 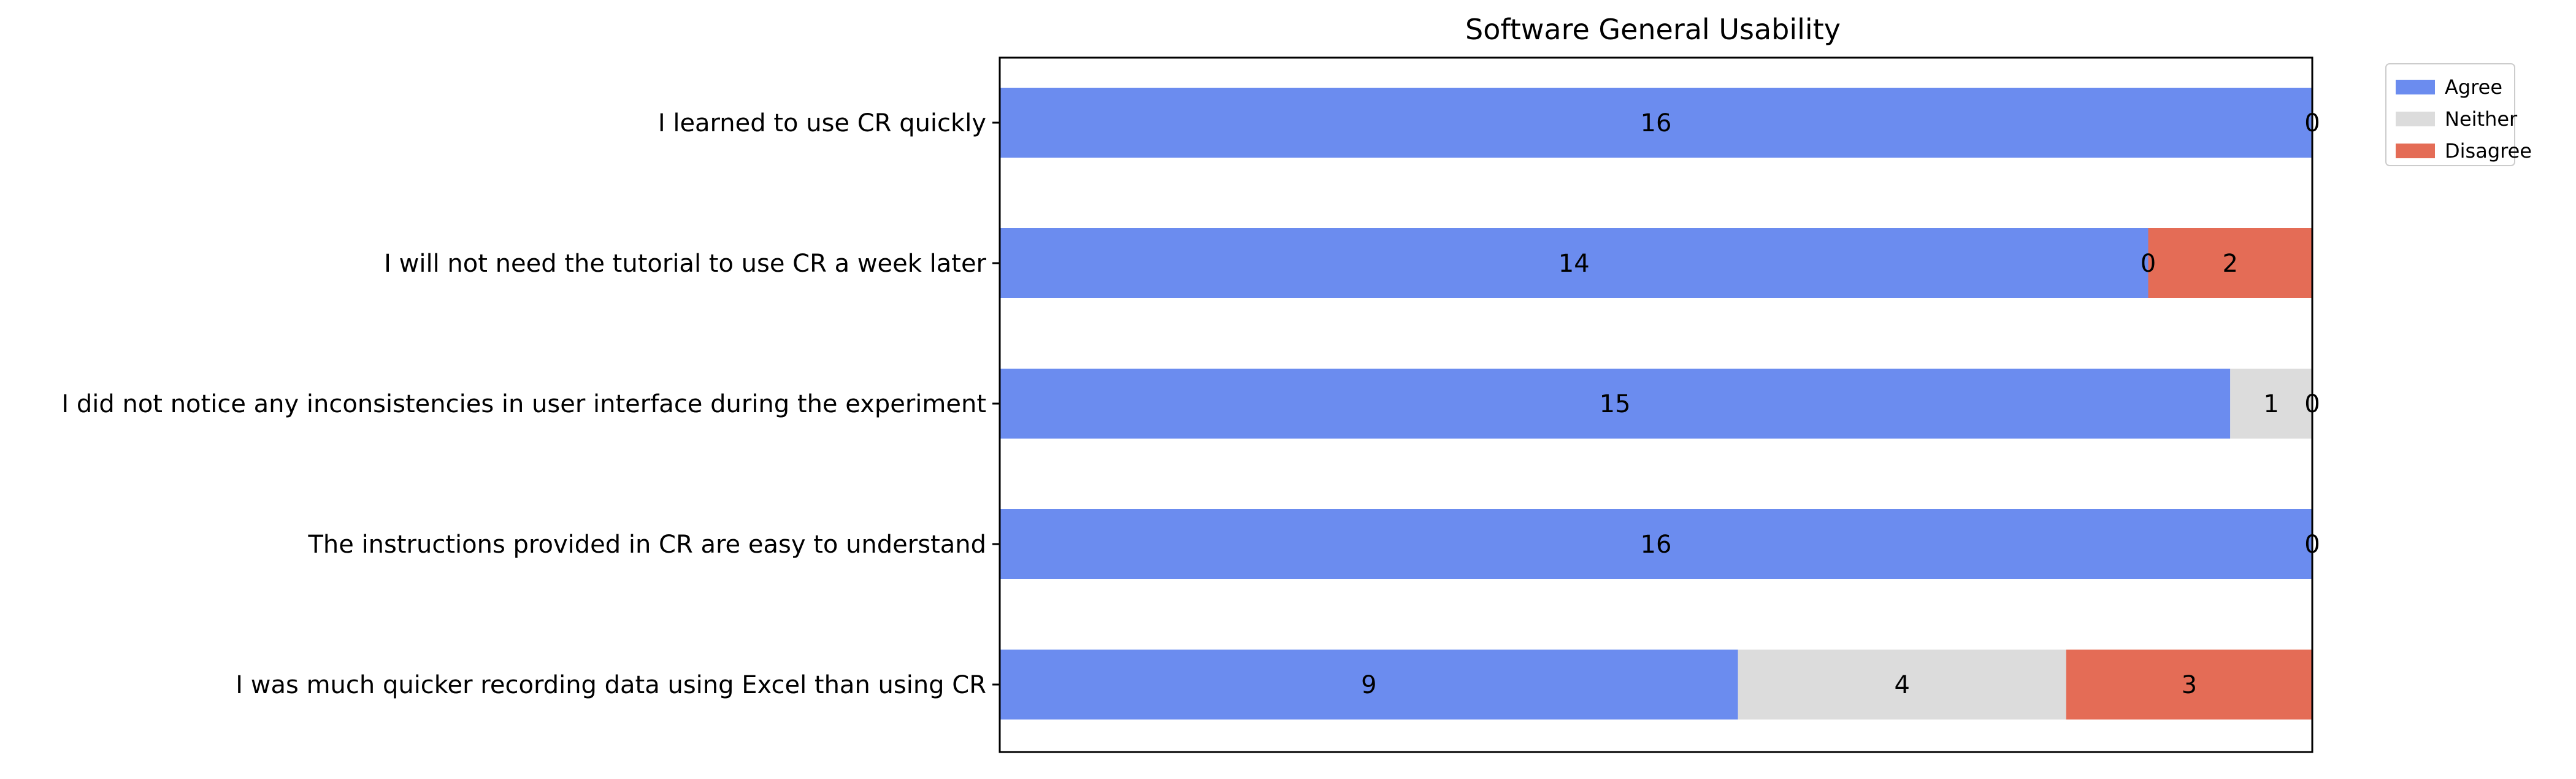 What do you see at coordinates (996, 403) in the screenshot?
I see `y-ticks-group` at bounding box center [996, 403].